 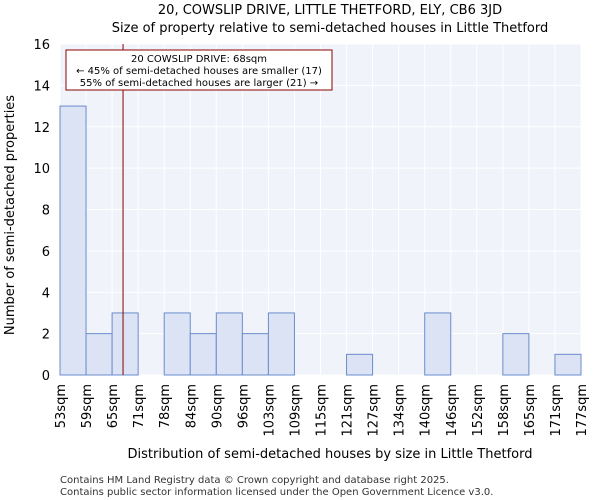 What do you see at coordinates (46, 335) in the screenshot?
I see `y-tick-label: 2` at bounding box center [46, 335].